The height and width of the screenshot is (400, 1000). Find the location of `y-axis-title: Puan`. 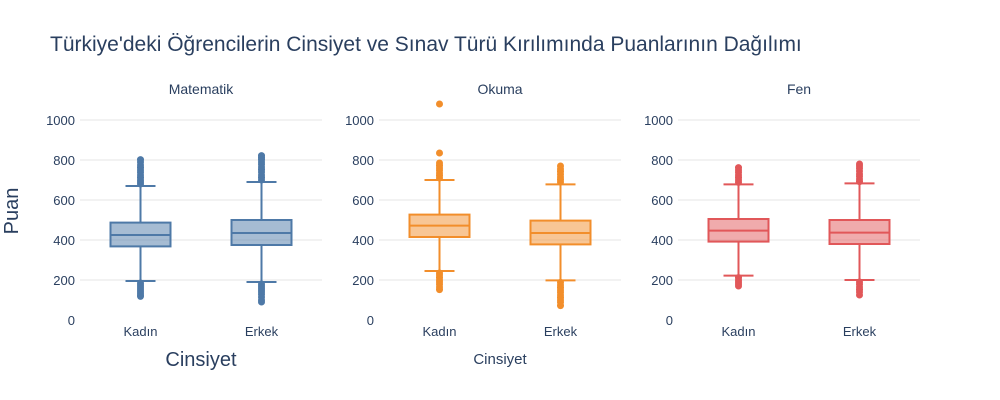

y-axis-title: Puan is located at coordinates (12, 211).